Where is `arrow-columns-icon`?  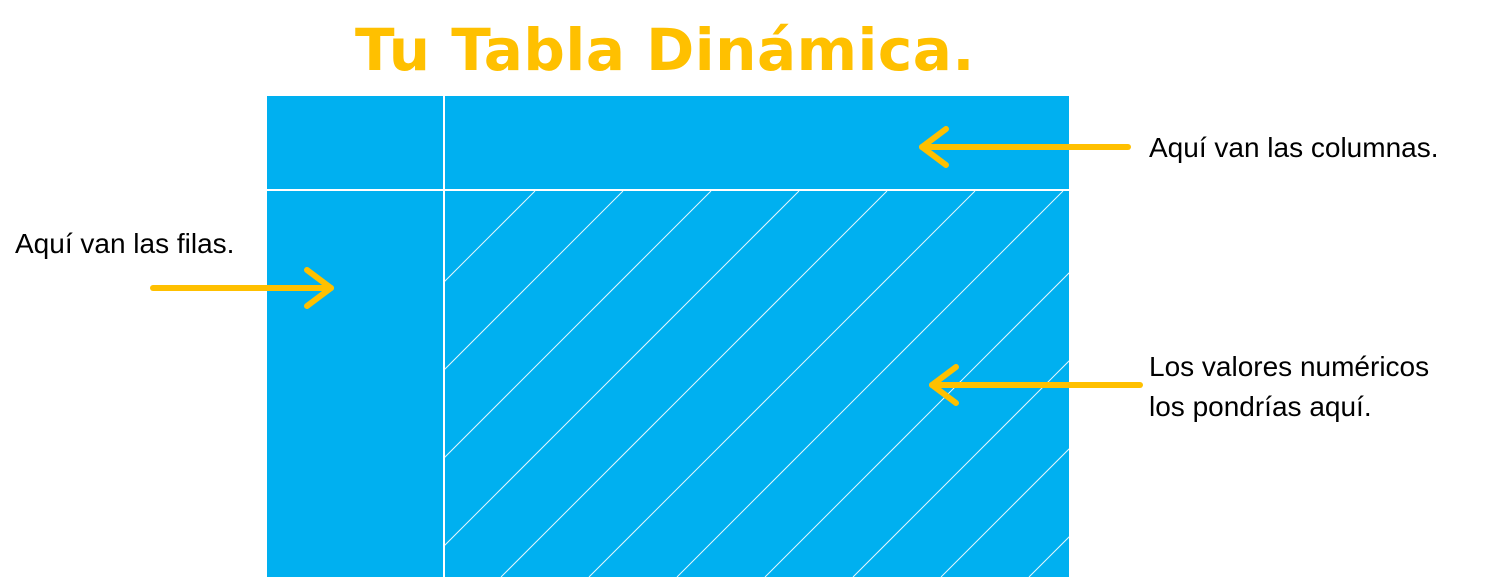 arrow-columns-icon is located at coordinates (1025, 147).